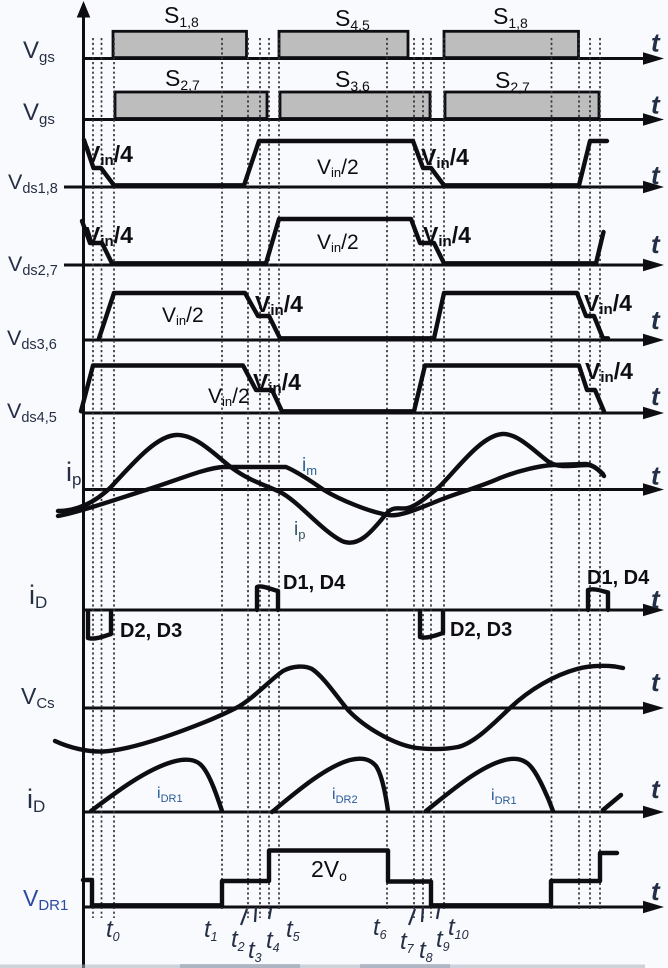  I want to click on svg-text: ip, so click(299, 530).